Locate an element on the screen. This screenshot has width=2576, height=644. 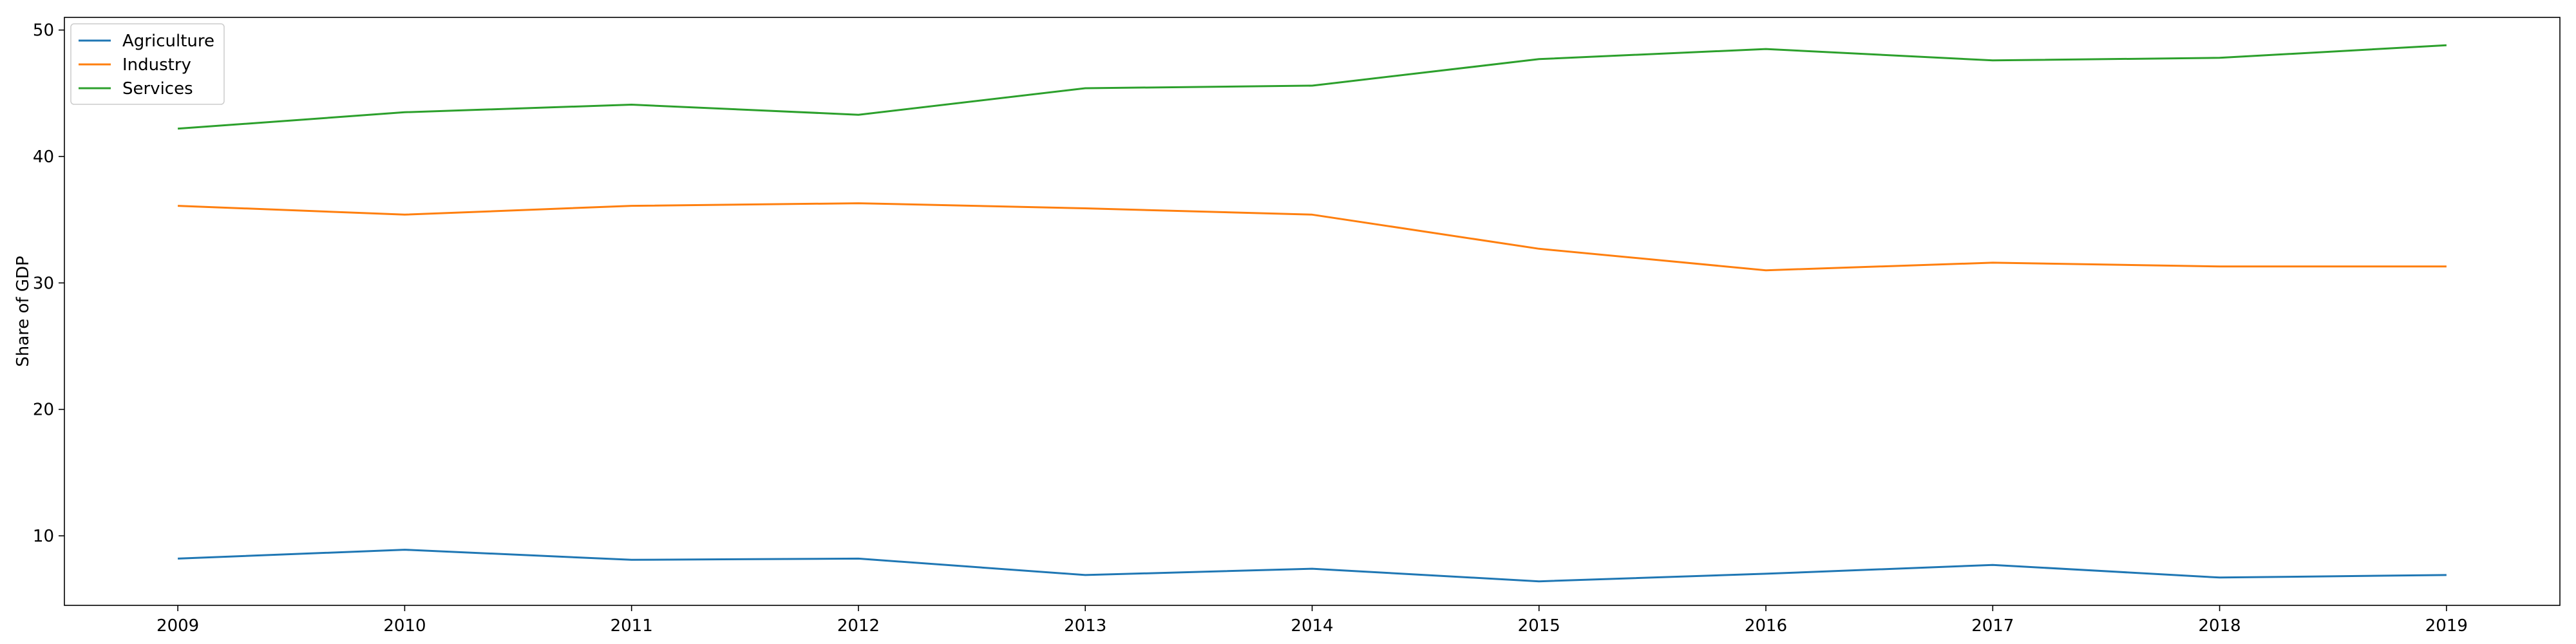
series-line-industry is located at coordinates (1313, 237).